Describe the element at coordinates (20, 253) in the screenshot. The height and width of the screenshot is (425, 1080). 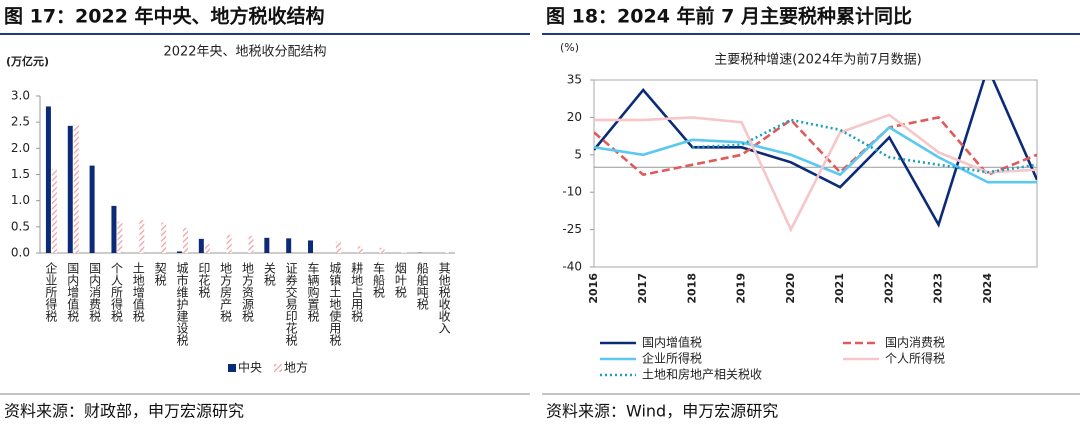
I see `y-tick-label: 0.0` at that location.